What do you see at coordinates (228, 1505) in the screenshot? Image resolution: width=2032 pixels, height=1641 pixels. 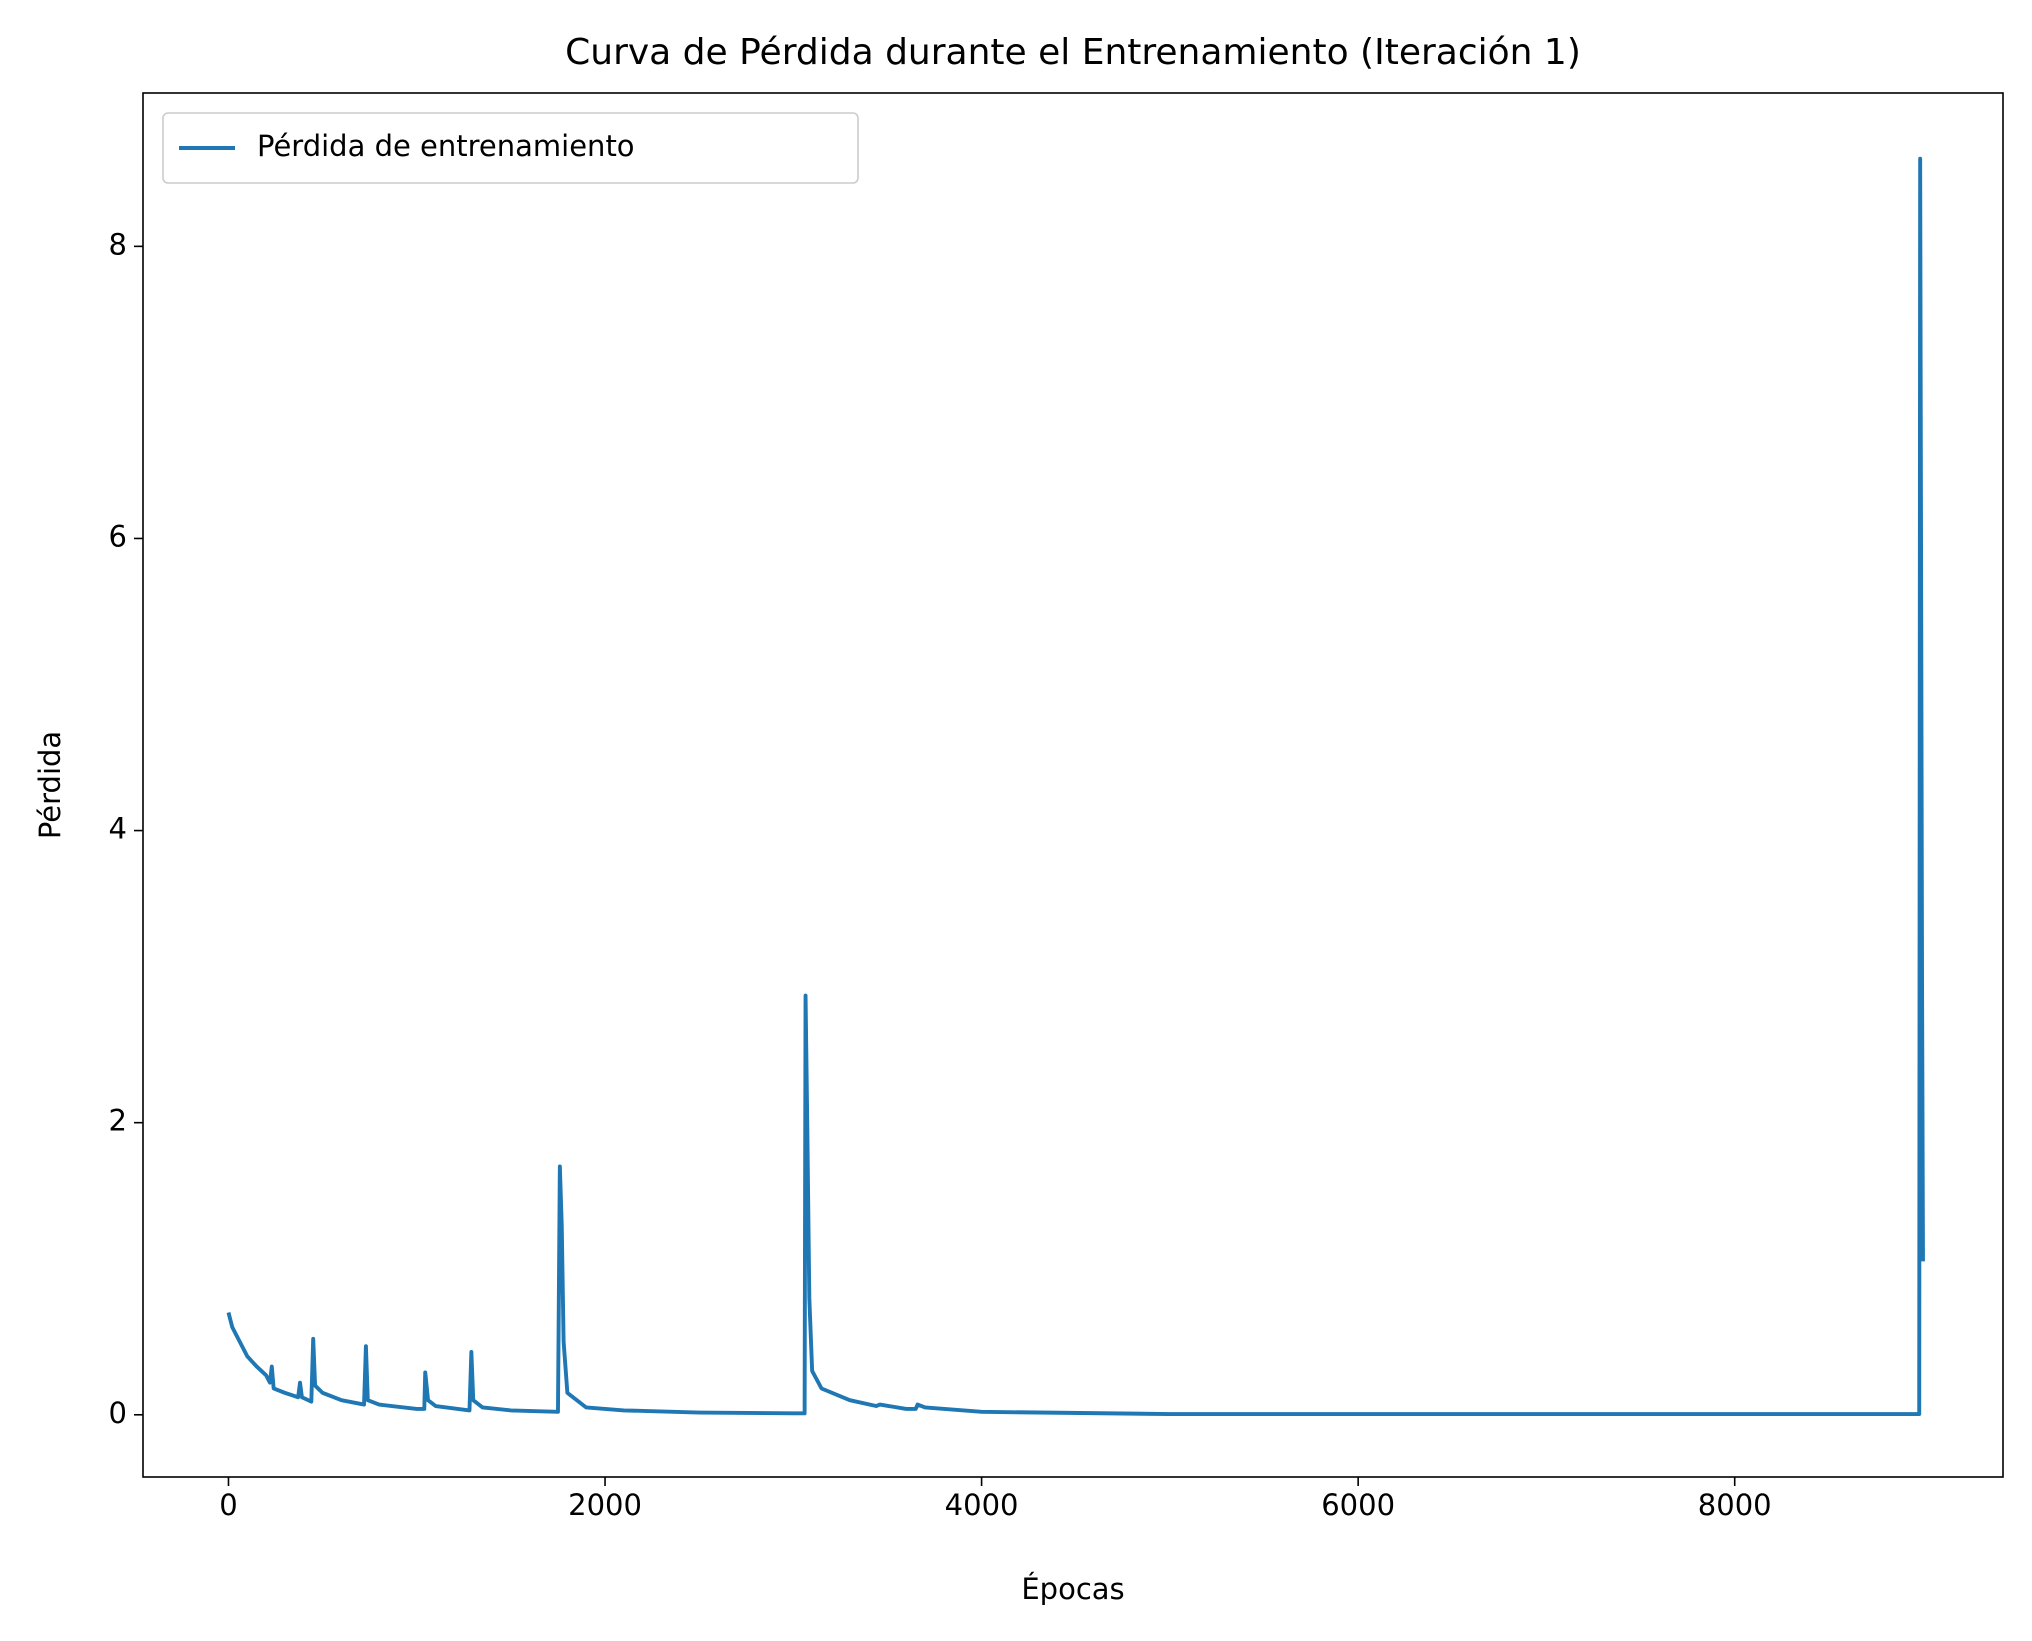 I see `x-tick-label: 0` at bounding box center [228, 1505].